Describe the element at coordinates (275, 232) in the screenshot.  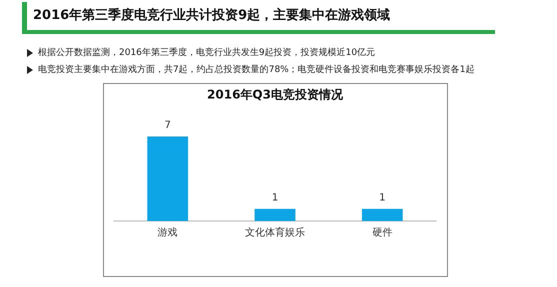
I see `x-tick-label: 文化体育娱乐` at that location.